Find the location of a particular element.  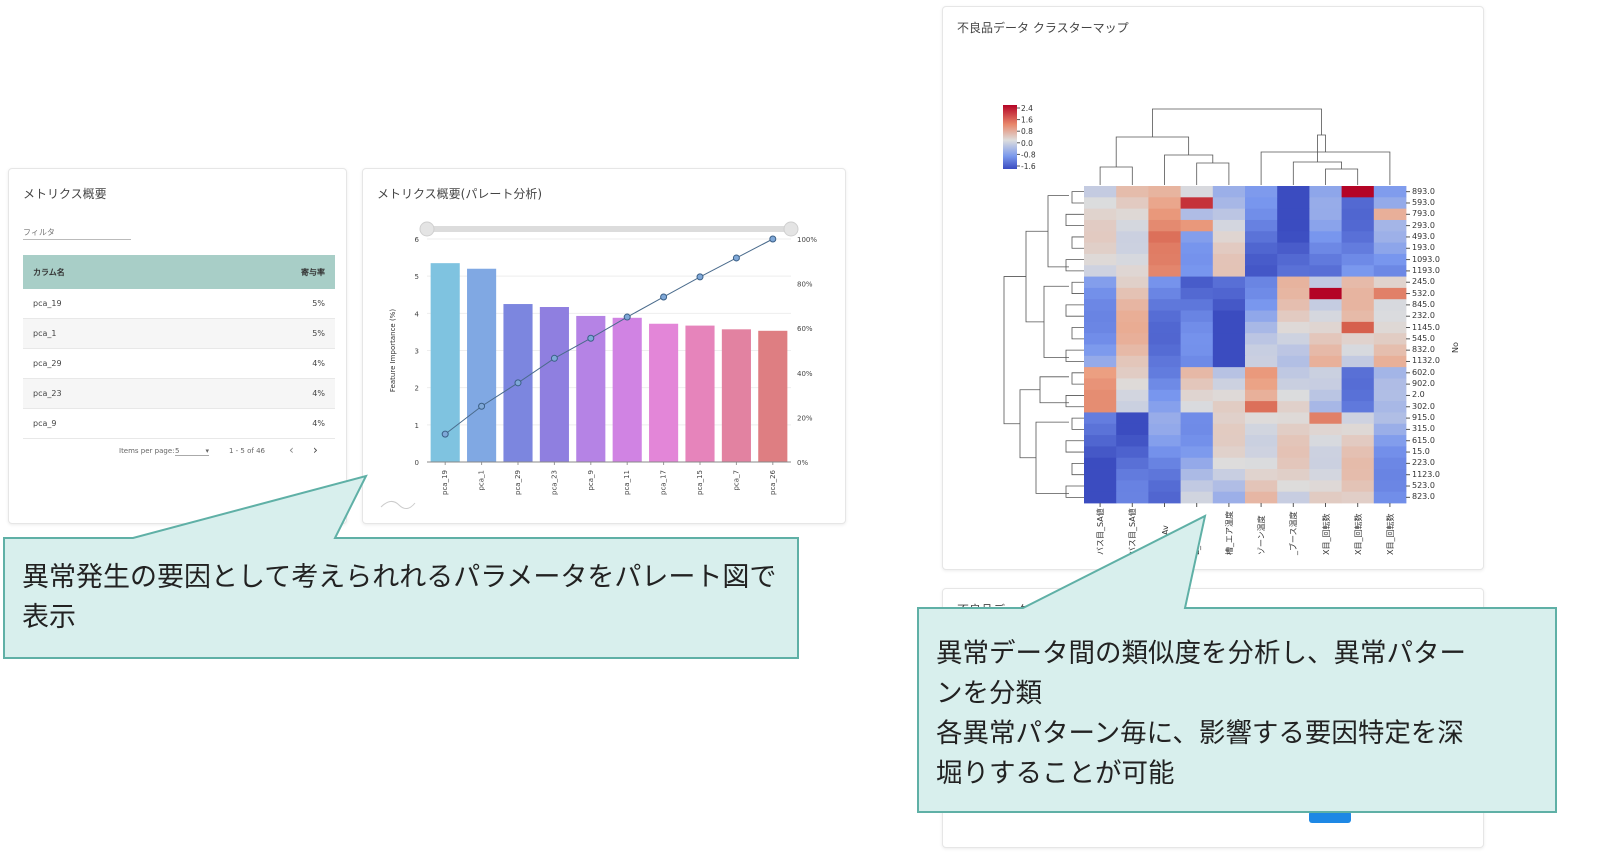

y2-tick-label: 100% is located at coordinates (807, 240).